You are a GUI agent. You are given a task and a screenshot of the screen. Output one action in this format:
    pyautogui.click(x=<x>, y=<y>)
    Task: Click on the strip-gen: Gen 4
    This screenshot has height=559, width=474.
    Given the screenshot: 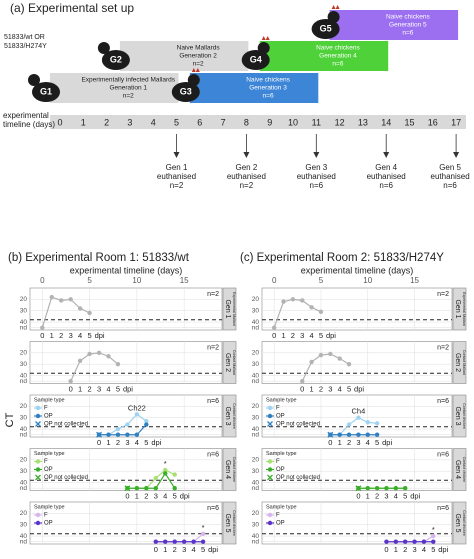 What is the action you would take?
    pyautogui.click(x=457, y=469)
    